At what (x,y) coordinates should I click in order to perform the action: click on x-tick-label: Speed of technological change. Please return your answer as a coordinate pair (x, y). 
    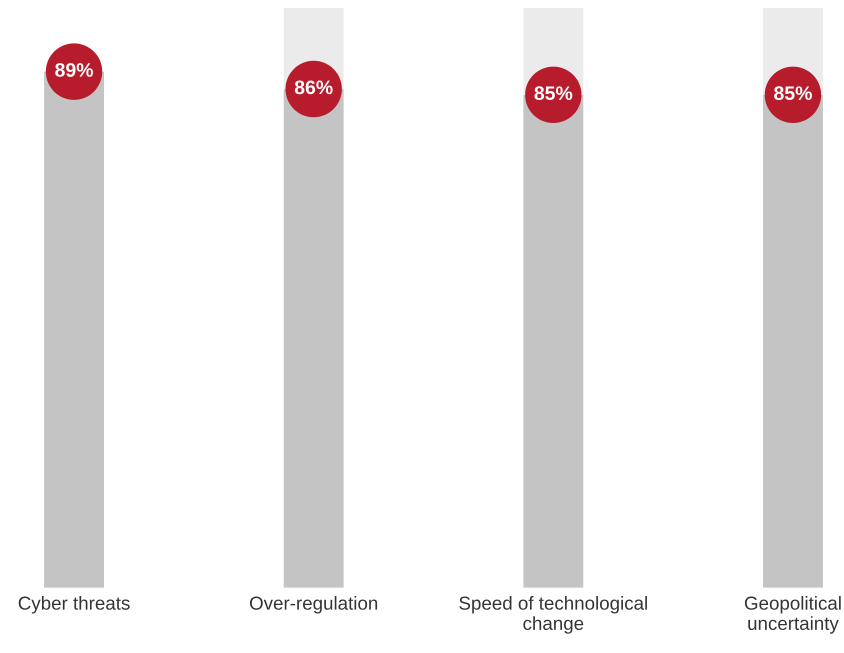
    Looking at the image, I should click on (553, 615).